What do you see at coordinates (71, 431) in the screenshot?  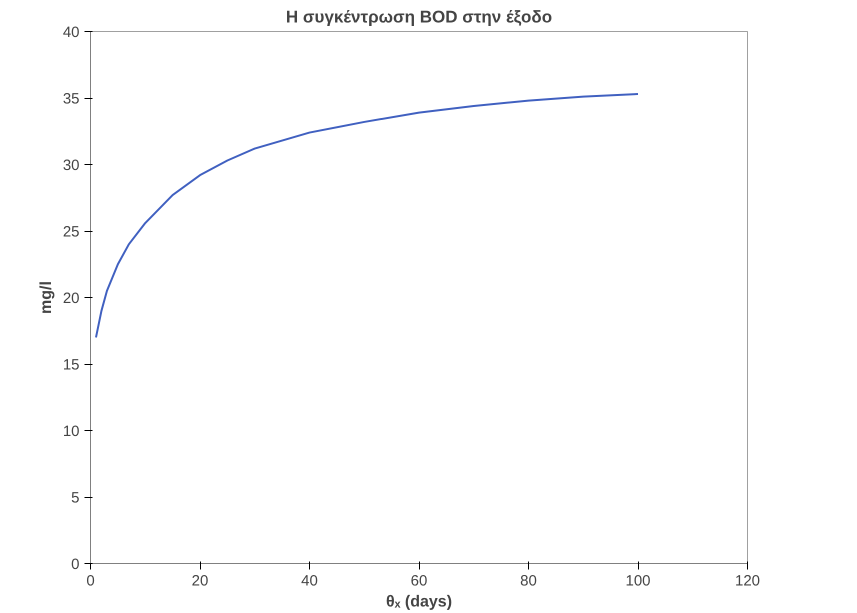 I see `y-tick-label: 10` at bounding box center [71, 431].